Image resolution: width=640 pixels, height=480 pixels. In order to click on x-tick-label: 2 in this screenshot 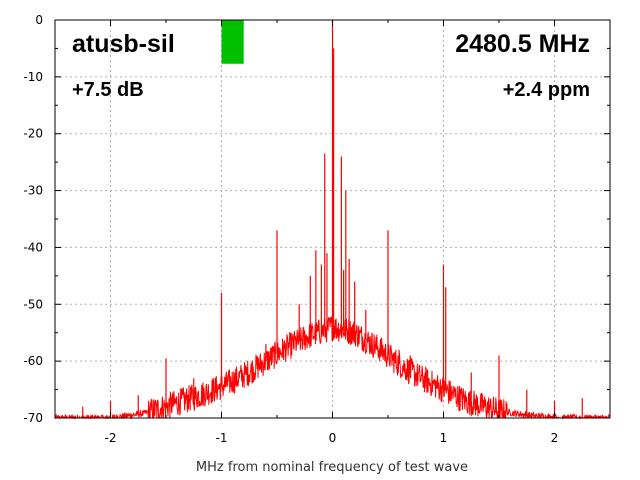, I will do `click(555, 438)`.